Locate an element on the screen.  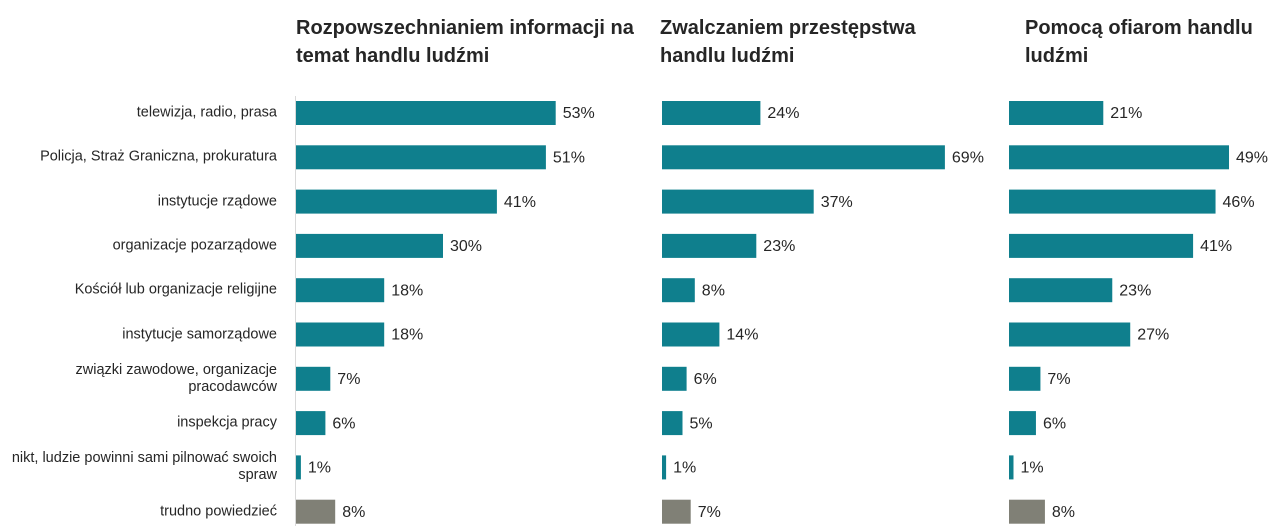
value-label: 27% is located at coordinates (1153, 335).